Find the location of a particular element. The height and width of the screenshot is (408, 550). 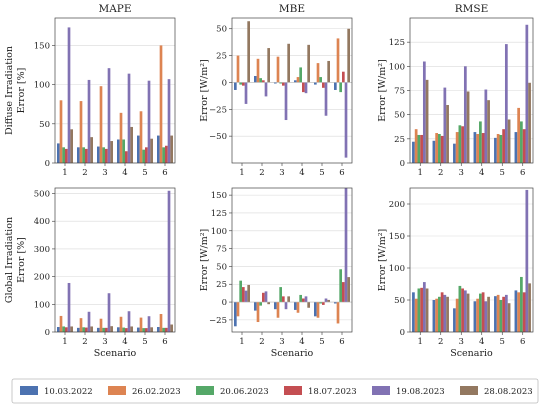

panel-title: MBE is located at coordinates (292, 9).